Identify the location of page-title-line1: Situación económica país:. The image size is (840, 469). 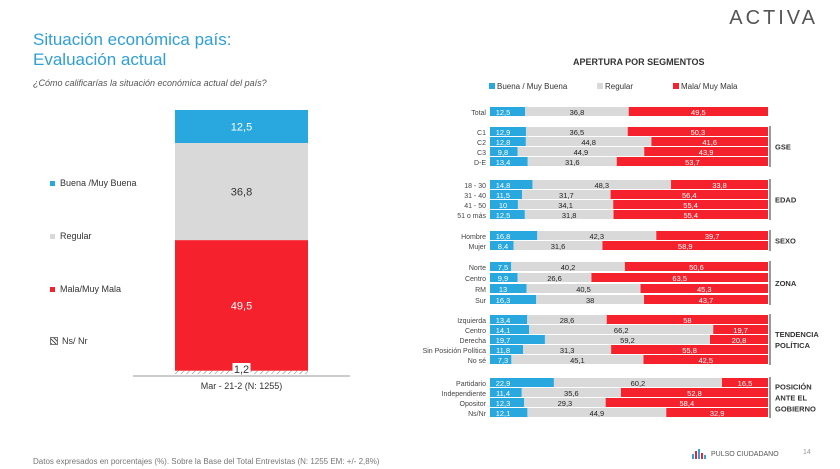
(132, 39).